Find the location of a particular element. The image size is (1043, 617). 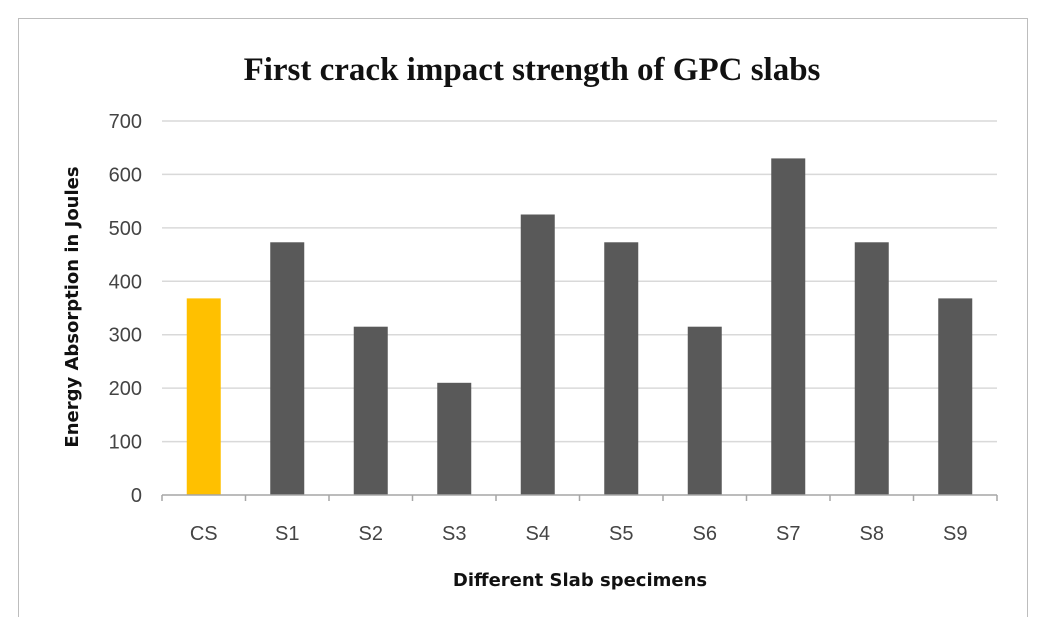

x-tick-label: S5 is located at coordinates (621, 534).